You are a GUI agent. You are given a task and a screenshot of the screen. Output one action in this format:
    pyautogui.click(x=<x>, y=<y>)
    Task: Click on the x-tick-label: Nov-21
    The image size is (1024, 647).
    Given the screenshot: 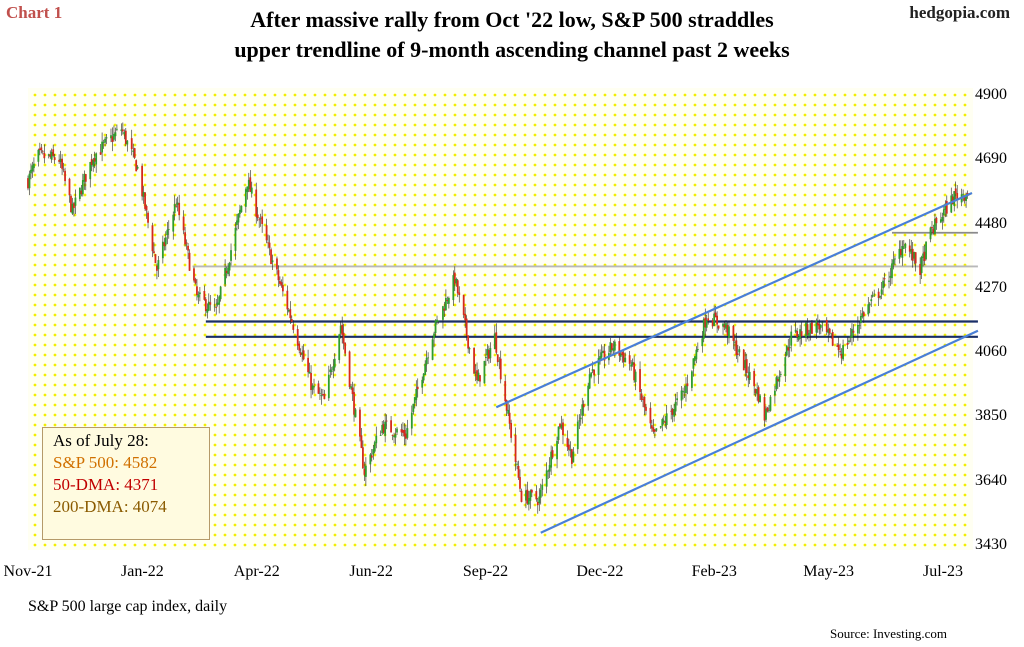 What is the action you would take?
    pyautogui.click(x=28, y=571)
    